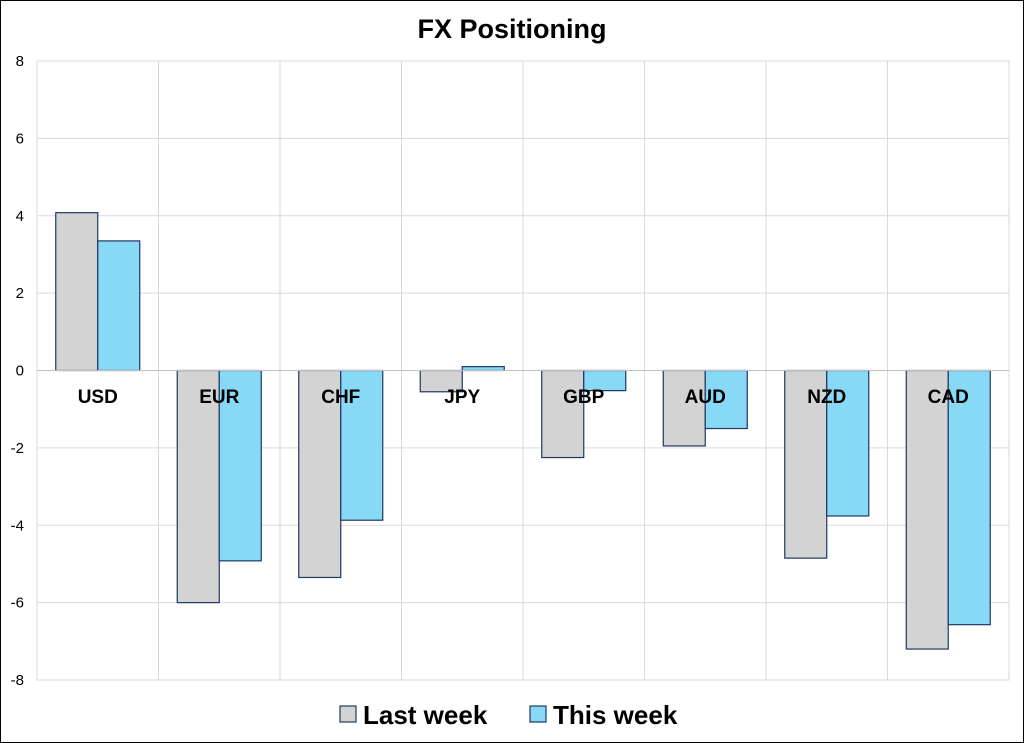 The height and width of the screenshot is (743, 1024). Describe the element at coordinates (615, 715) in the screenshot. I see `legend-label: This week` at that location.